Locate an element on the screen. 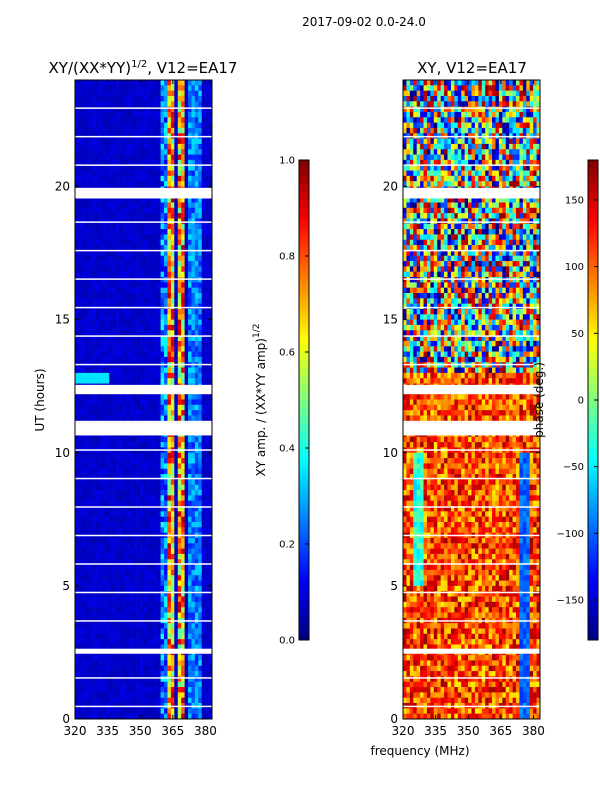  flagged-line is located at coordinates (143, 450).